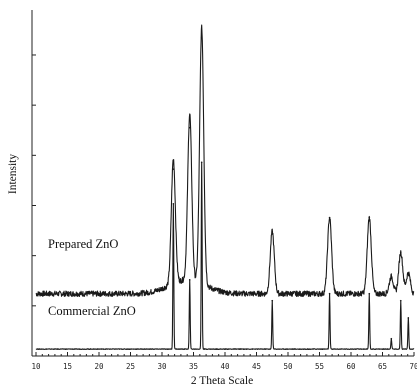 The image size is (417, 388). What do you see at coordinates (130, 366) in the screenshot?
I see `x-tick-label: 25` at bounding box center [130, 366].